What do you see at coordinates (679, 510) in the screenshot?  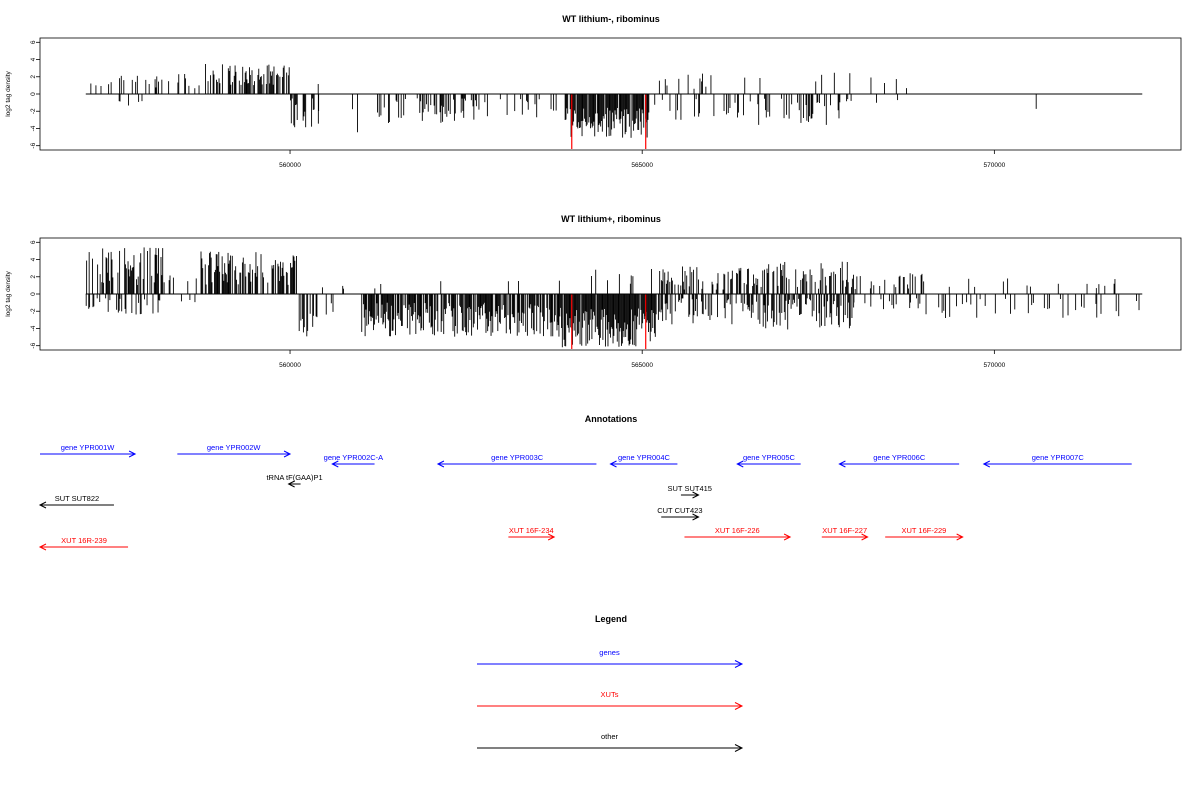 I see `feature-label: CUT CUT423` at bounding box center [679, 510].